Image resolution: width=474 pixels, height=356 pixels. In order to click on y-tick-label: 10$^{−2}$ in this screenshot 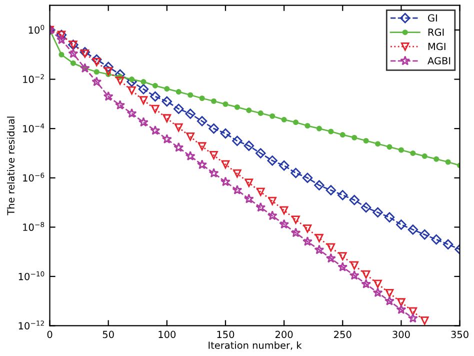, I will do `click(33, 79)`.